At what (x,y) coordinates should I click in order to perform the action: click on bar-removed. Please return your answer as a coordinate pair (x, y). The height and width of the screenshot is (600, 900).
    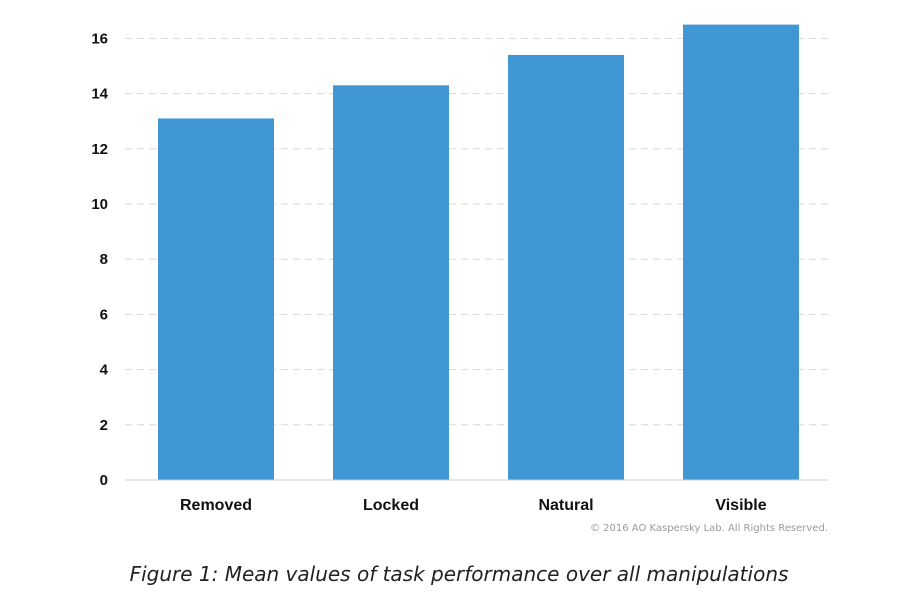
    Looking at the image, I should click on (216, 299).